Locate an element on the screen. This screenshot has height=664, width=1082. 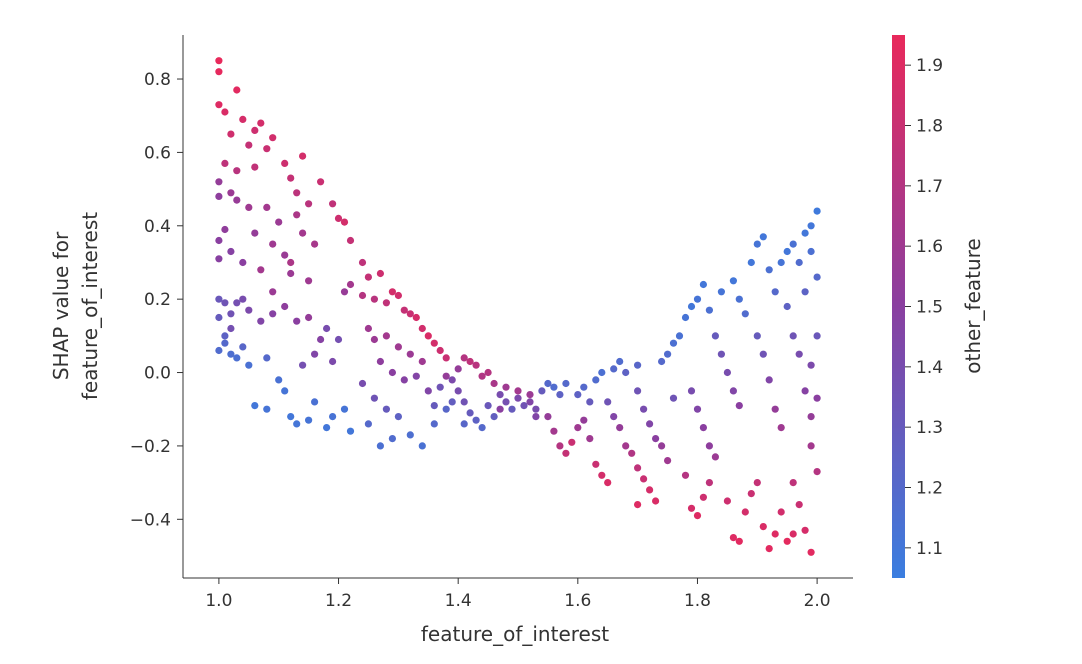
x-axis-title: feature_of_interest is located at coordinates (515, 634).